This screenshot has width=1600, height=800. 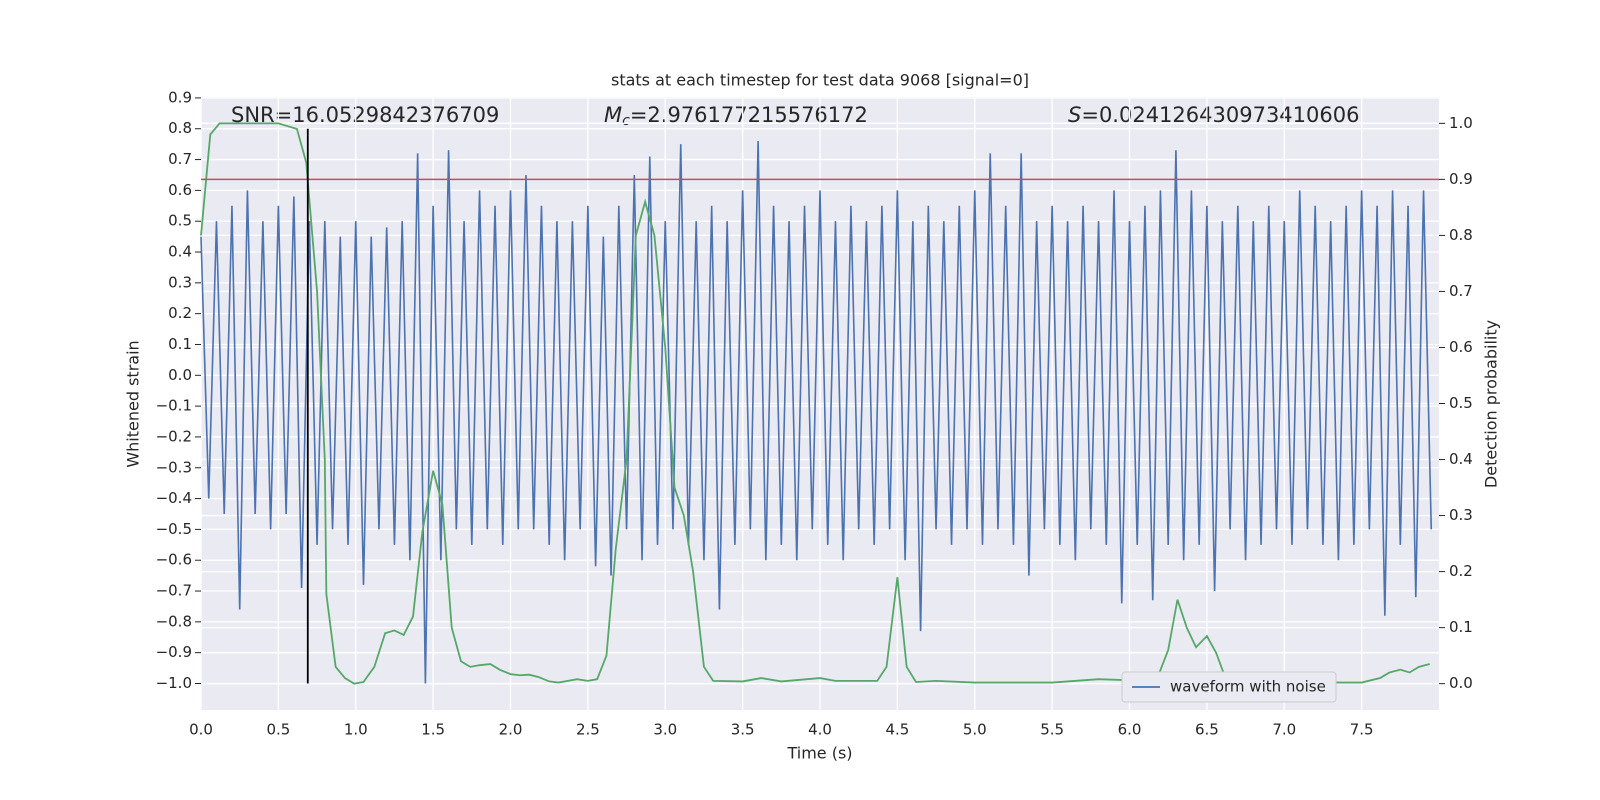 What do you see at coordinates (1461, 627) in the screenshot?
I see `y2-tick-label: 0.1` at bounding box center [1461, 627].